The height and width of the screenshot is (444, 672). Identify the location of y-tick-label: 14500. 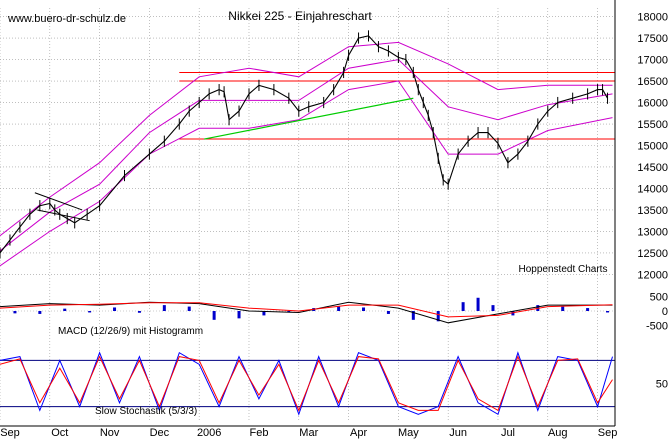
(652, 168).